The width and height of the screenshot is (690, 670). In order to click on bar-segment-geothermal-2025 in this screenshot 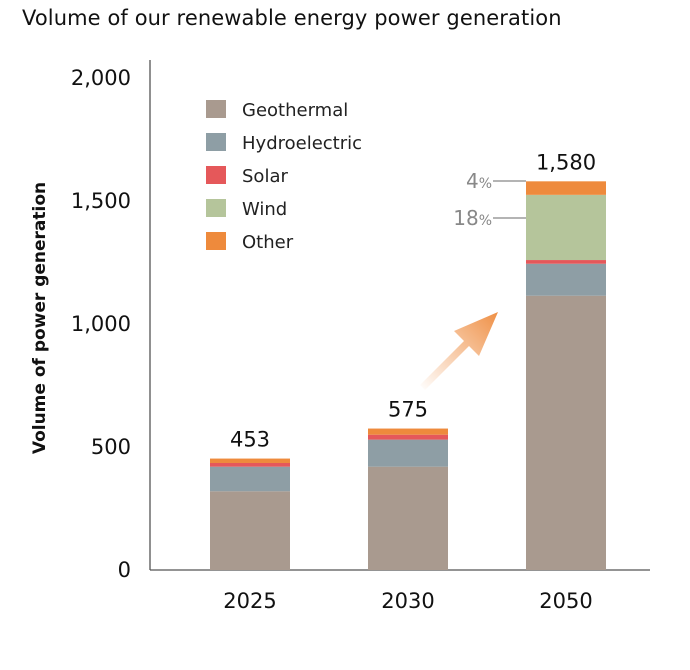, I will do `click(250, 530)`.